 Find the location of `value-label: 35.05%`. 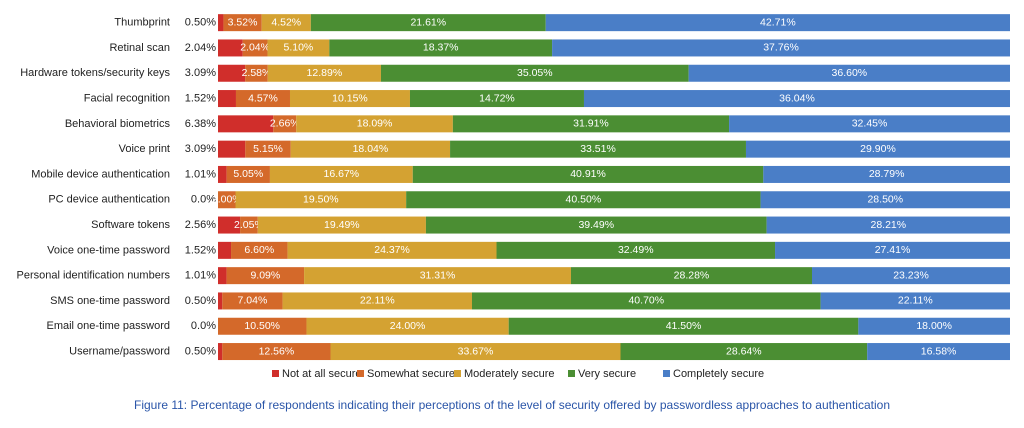

value-label: 35.05% is located at coordinates (535, 73).